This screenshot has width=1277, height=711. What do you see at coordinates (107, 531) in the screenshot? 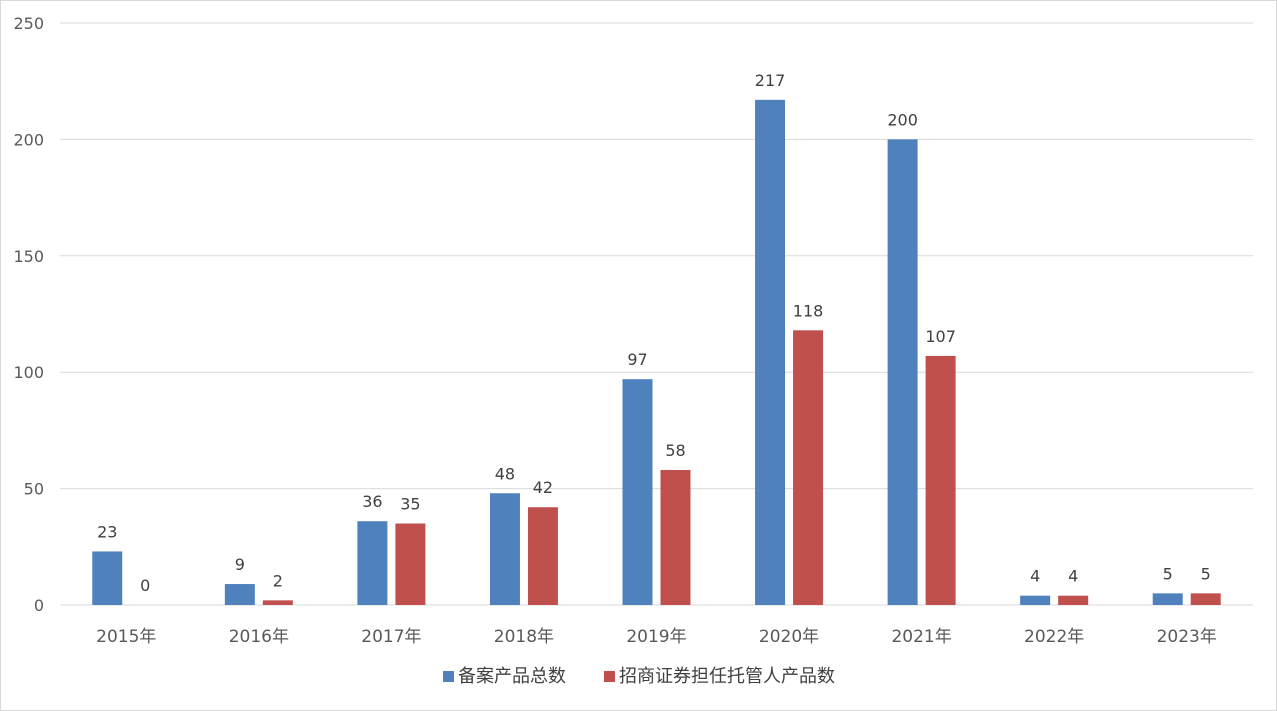
I see `data-label: 23` at bounding box center [107, 531].